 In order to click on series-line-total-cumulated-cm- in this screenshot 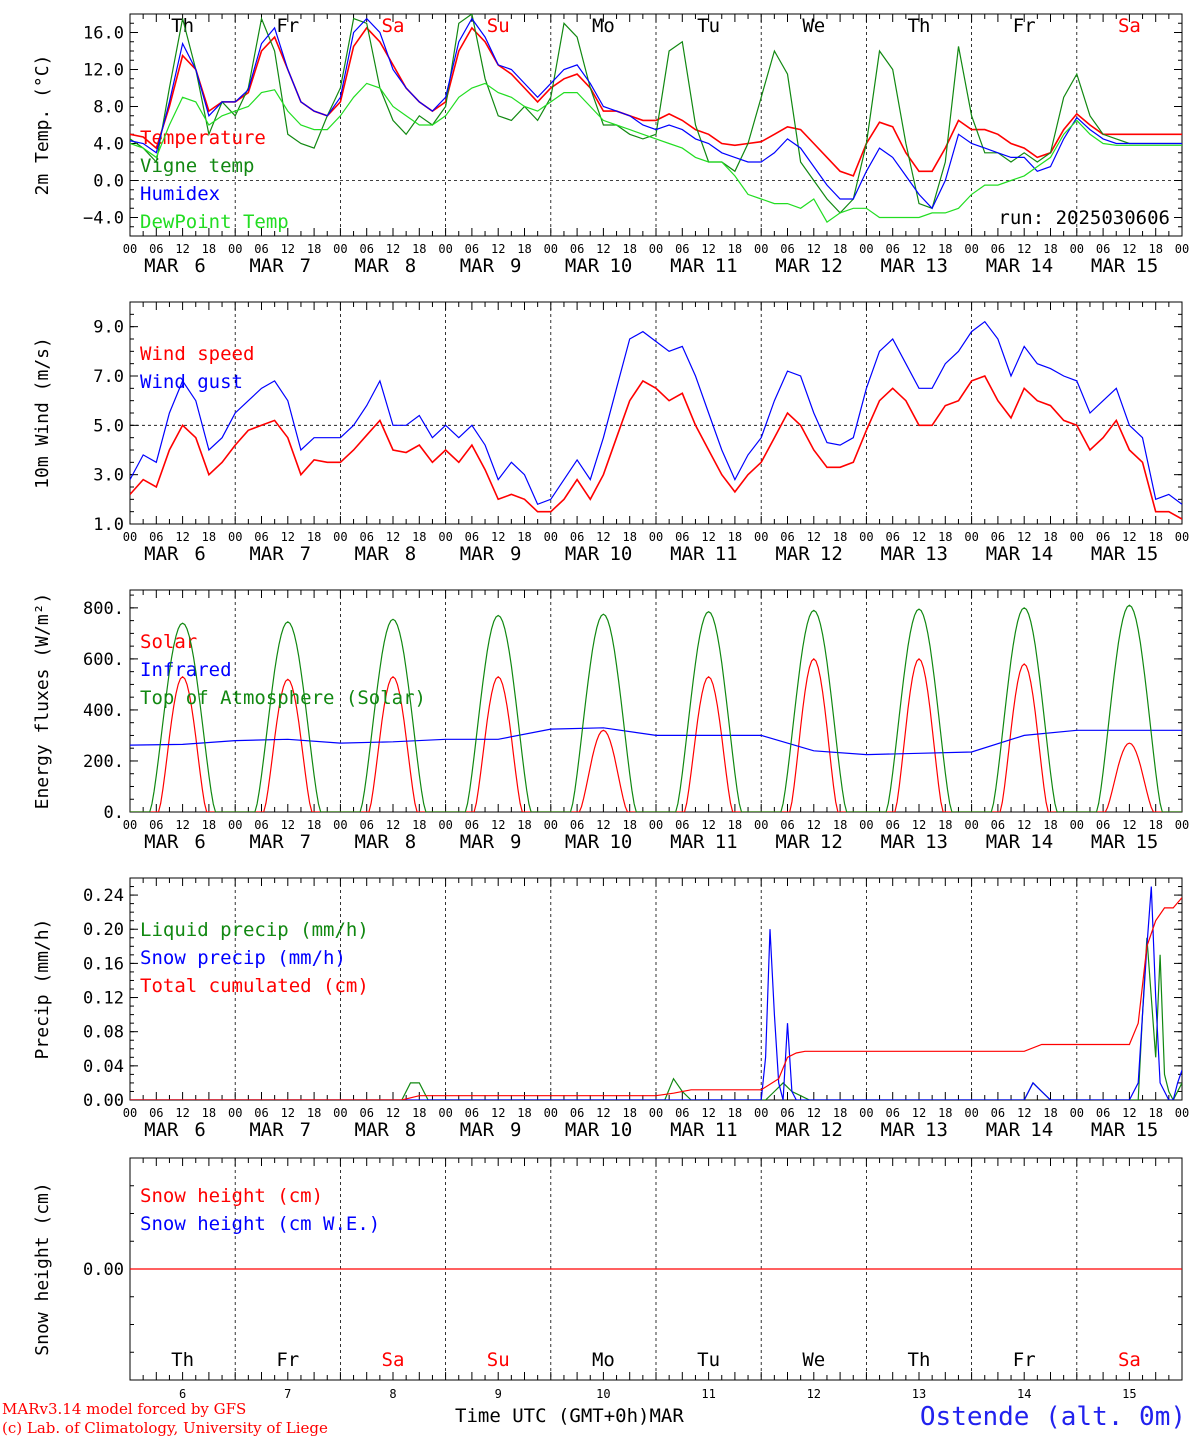, I will do `click(656, 998)`.